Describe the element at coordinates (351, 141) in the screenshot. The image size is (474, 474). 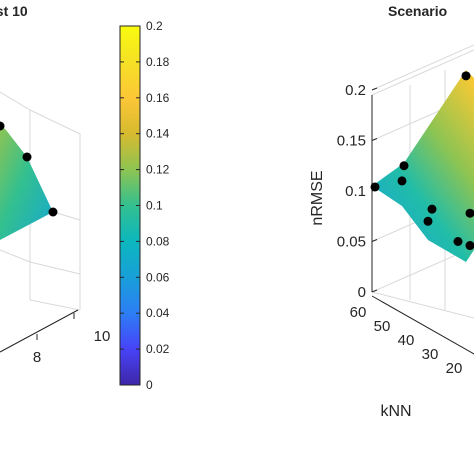
I see `right-z-tick-label: 0.15` at that location.